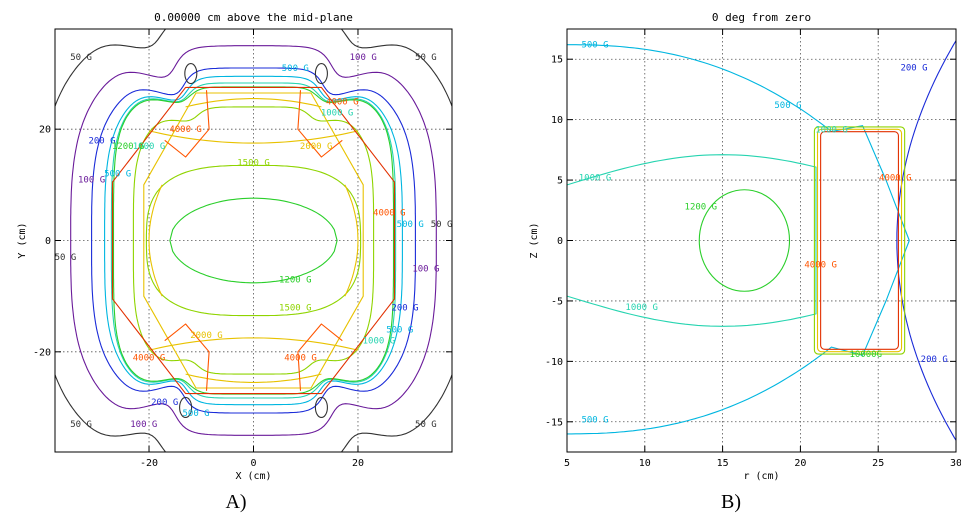 The height and width of the screenshot is (520, 961). I want to click on x-tick-label: 15, so click(723, 463).